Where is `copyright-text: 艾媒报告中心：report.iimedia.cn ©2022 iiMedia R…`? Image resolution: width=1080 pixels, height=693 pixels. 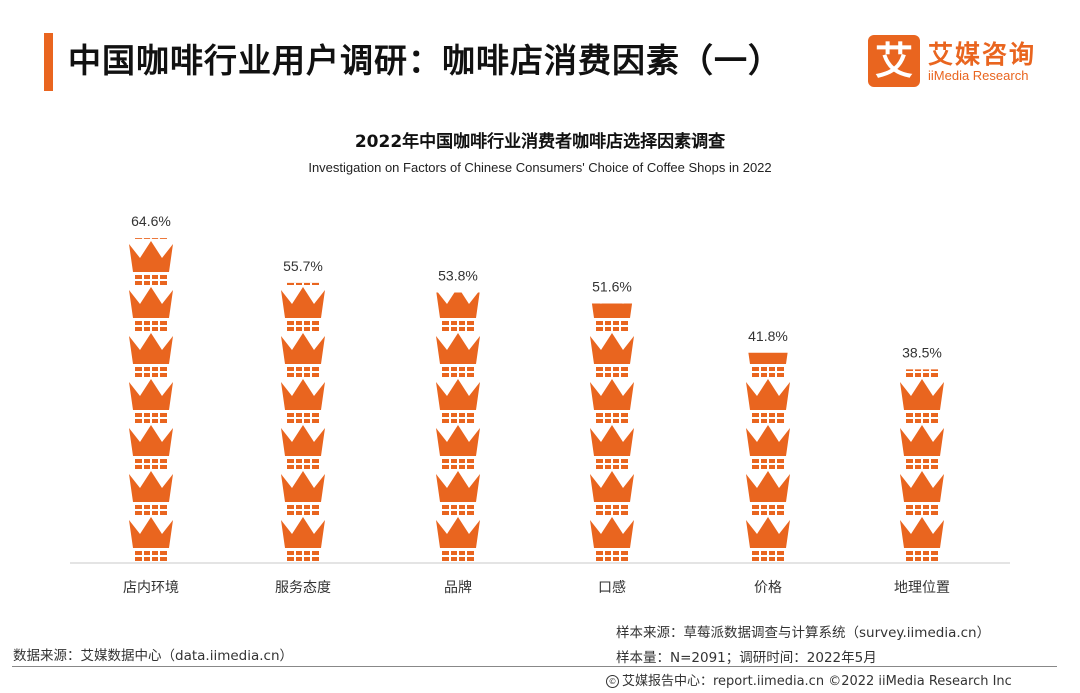 copyright-text: 艾媒报告中心：report.iimedia.cn ©2022 iiMedia R… is located at coordinates (817, 681).